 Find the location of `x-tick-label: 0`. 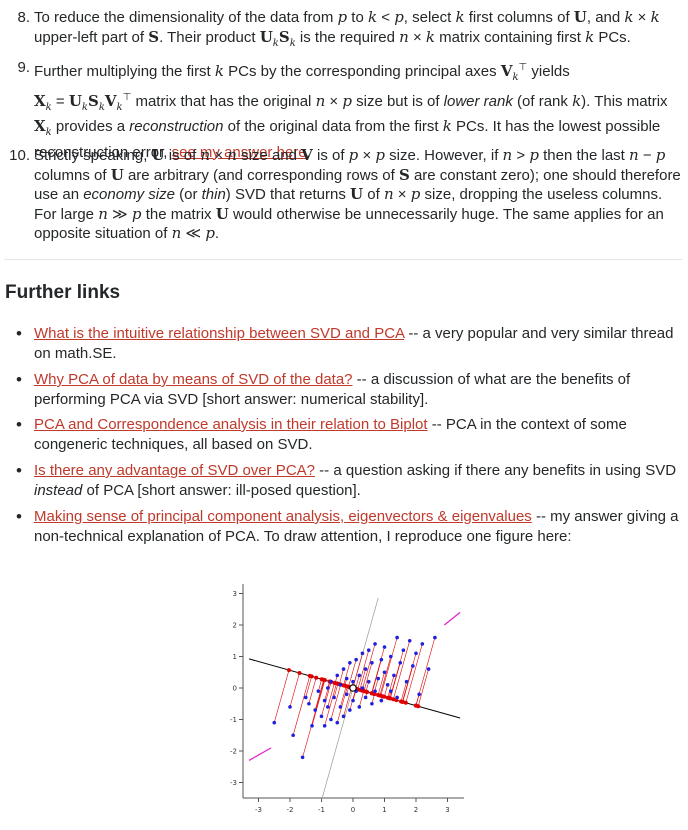

x-tick-label: 0 is located at coordinates (353, 810).